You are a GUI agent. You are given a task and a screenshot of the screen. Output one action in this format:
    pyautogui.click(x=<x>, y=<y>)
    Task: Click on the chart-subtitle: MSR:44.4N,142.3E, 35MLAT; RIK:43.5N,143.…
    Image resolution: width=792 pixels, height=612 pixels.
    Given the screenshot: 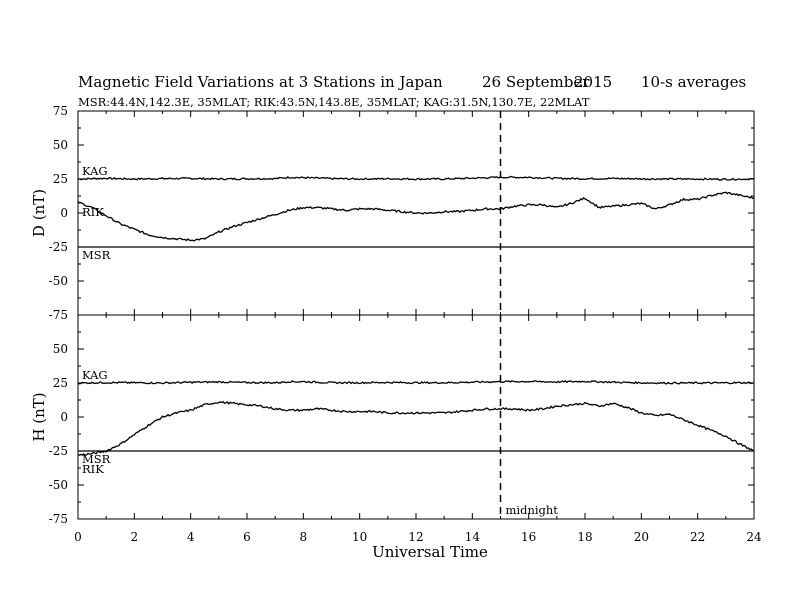 What is the action you would take?
    pyautogui.click(x=334, y=102)
    